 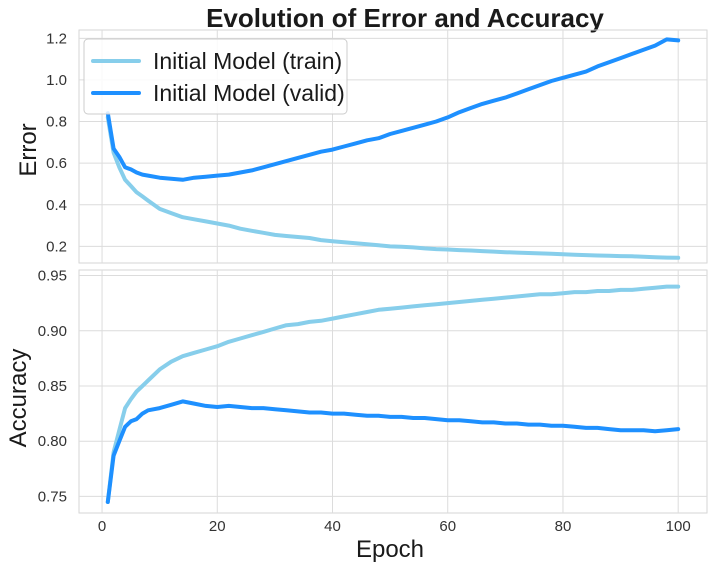 What do you see at coordinates (18, 398) in the screenshot?
I see `accuracy-y-label: Accuracy` at bounding box center [18, 398].